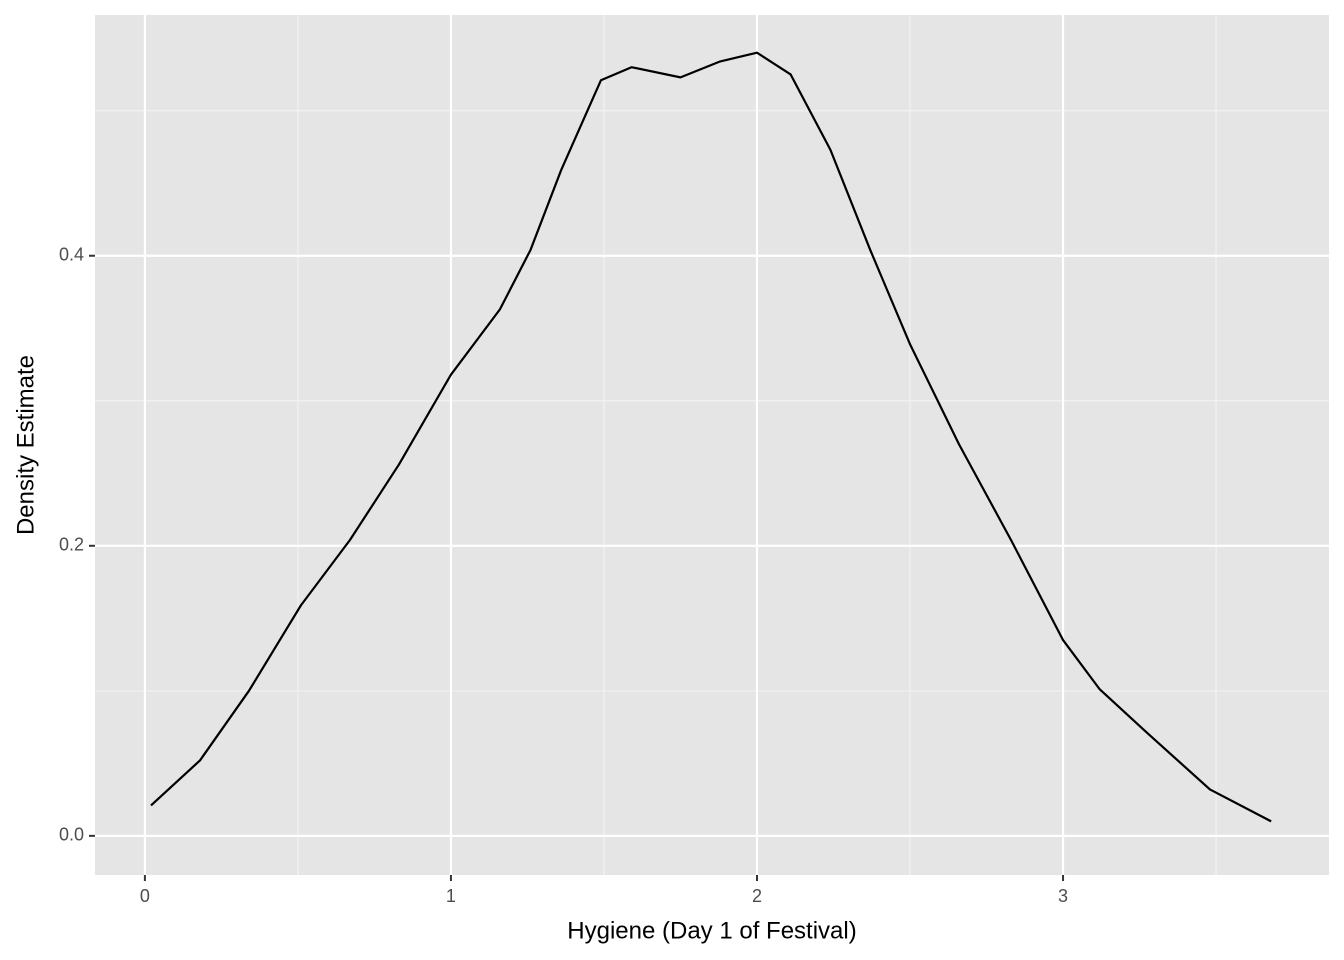 This screenshot has width=1344, height=960. I want to click on y-axis-title: Density Estimate, so click(25, 445).